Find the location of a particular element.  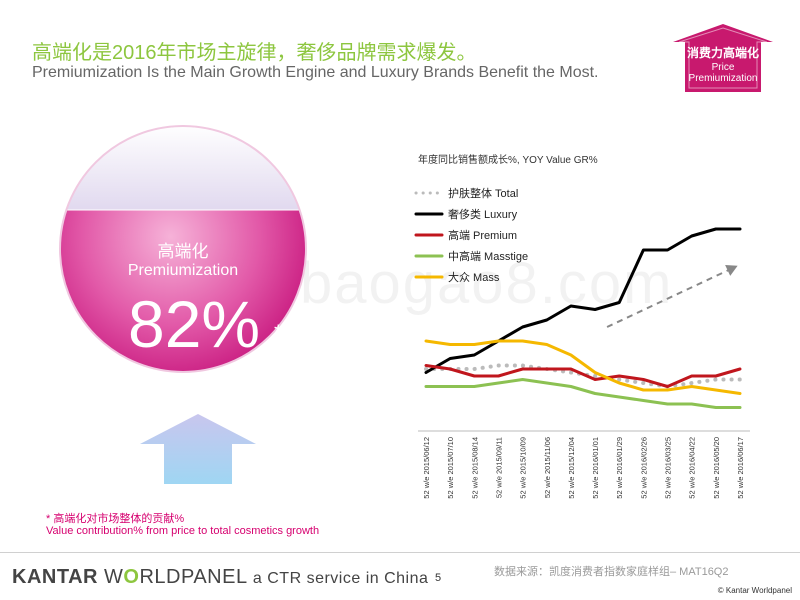

trend-arrow-head is located at coordinates (731, 270).